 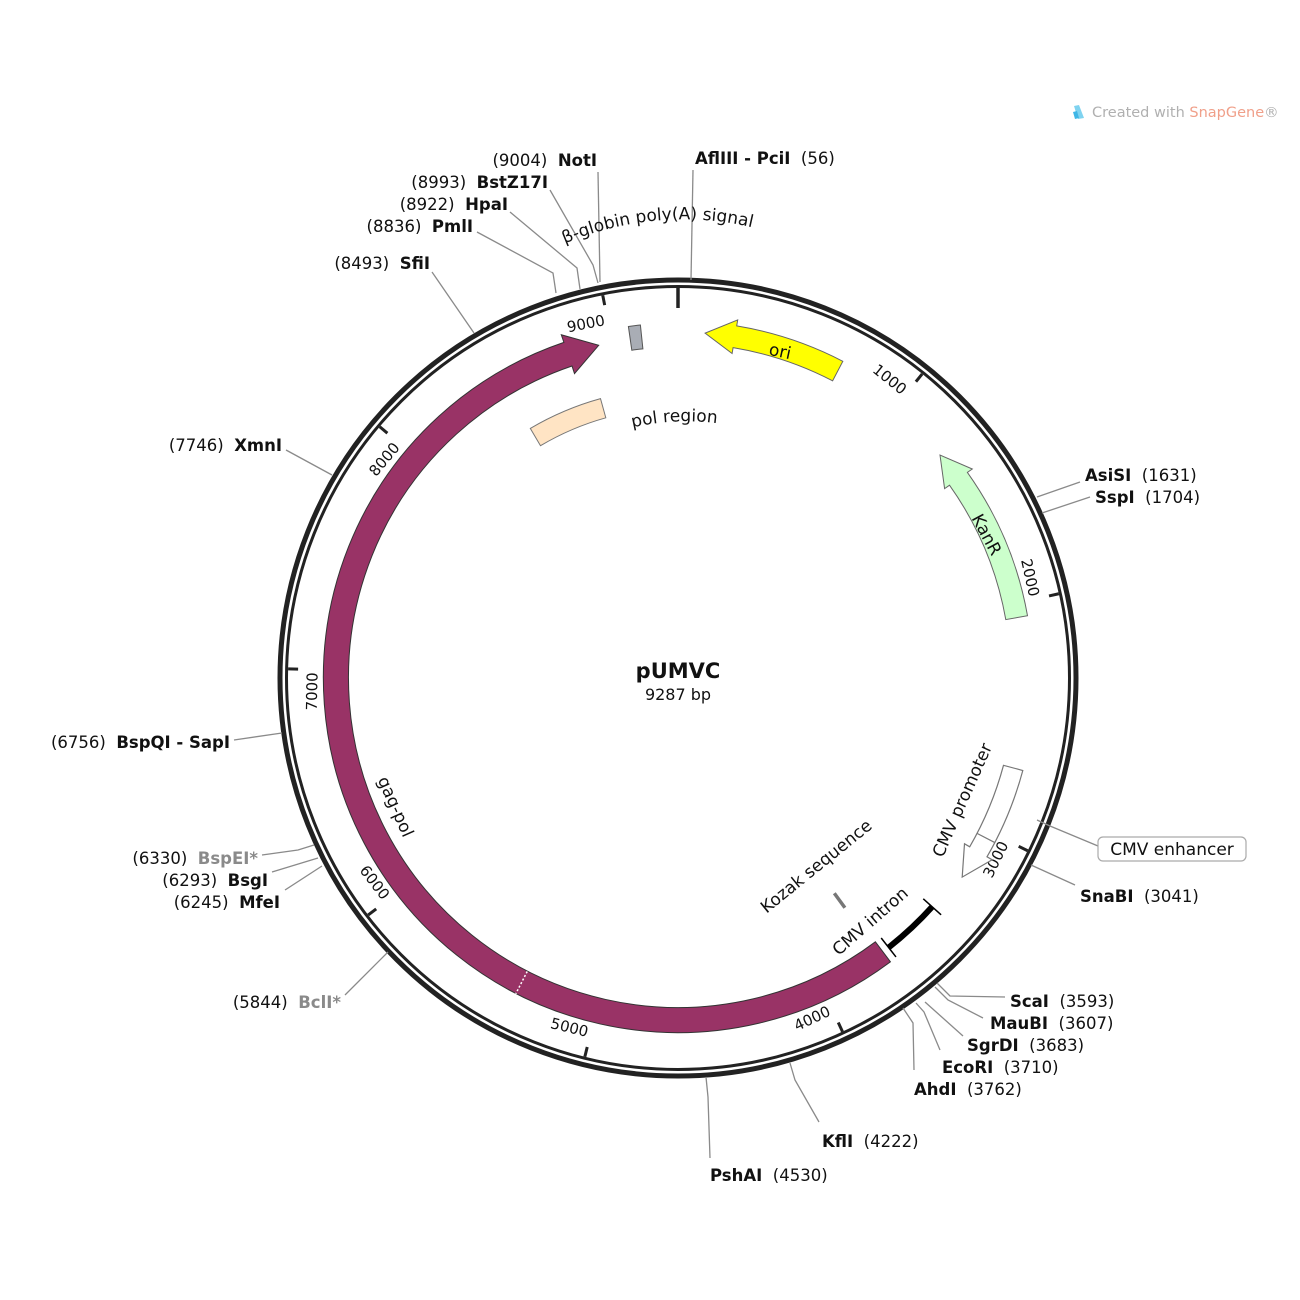 I want to click on plasmid-name: pUMVC, so click(x=678, y=671).